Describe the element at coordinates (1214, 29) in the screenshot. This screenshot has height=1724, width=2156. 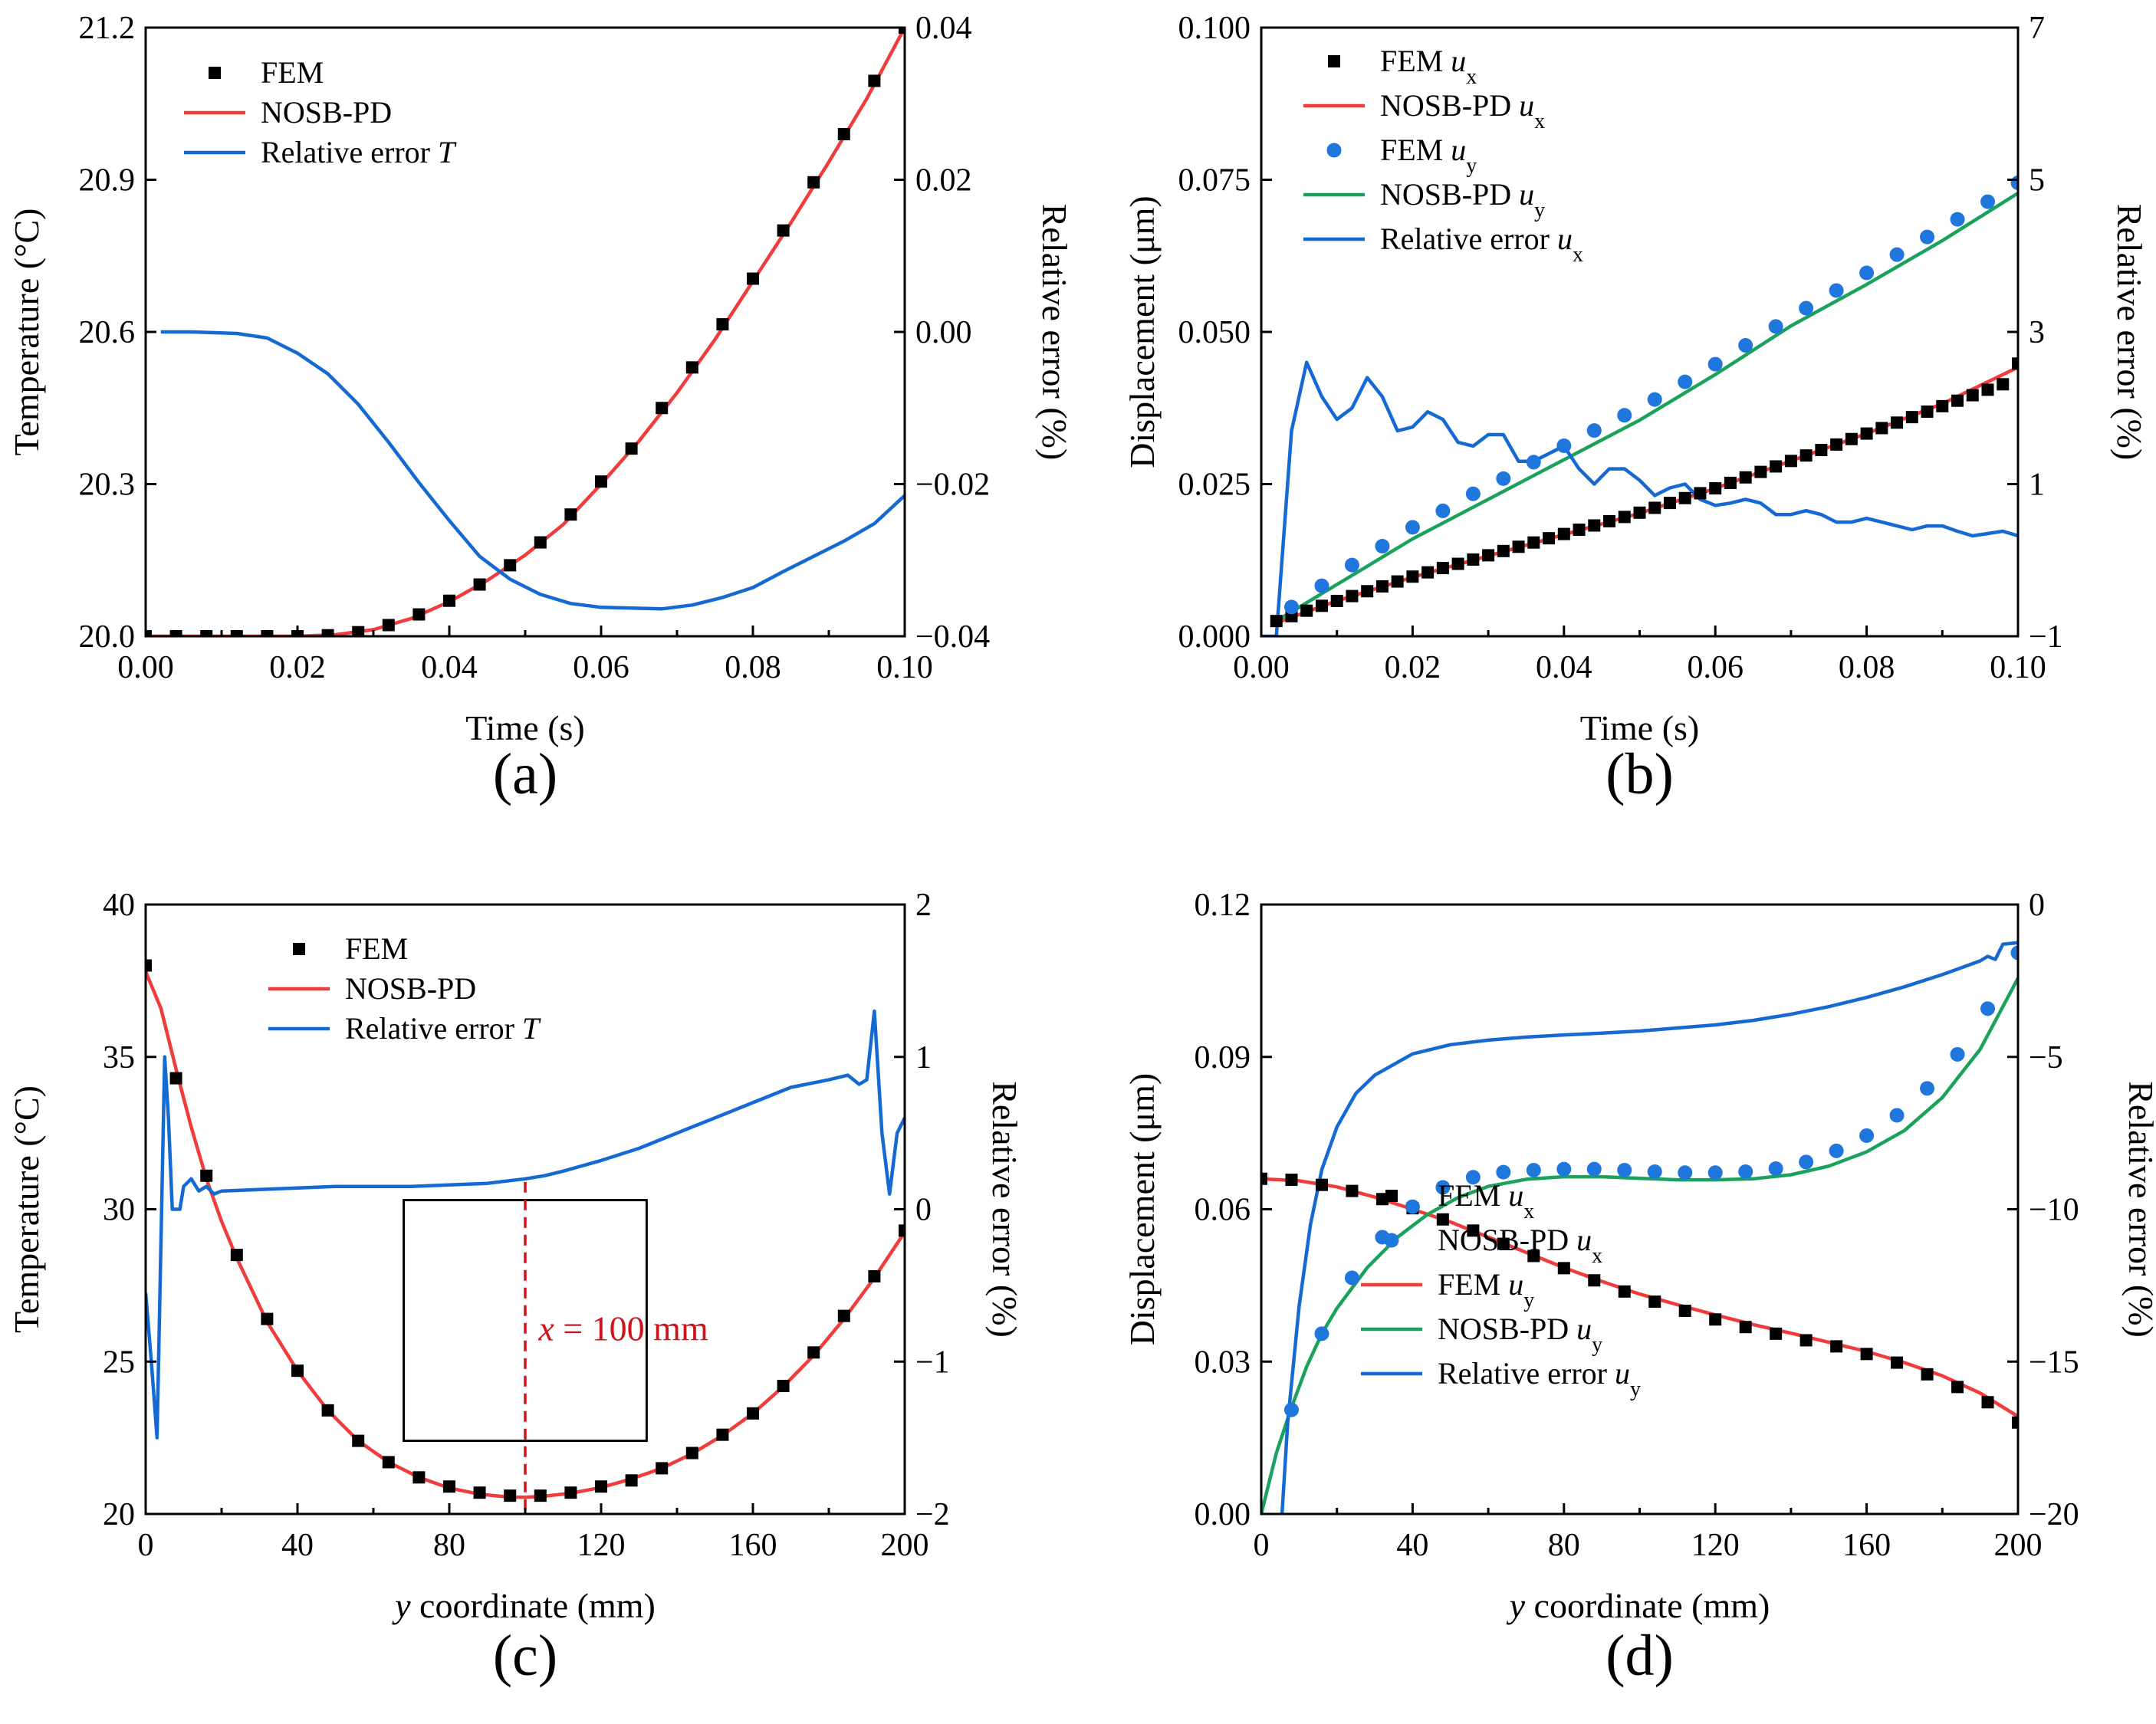
I see `y-tick-label: 0.100` at that location.